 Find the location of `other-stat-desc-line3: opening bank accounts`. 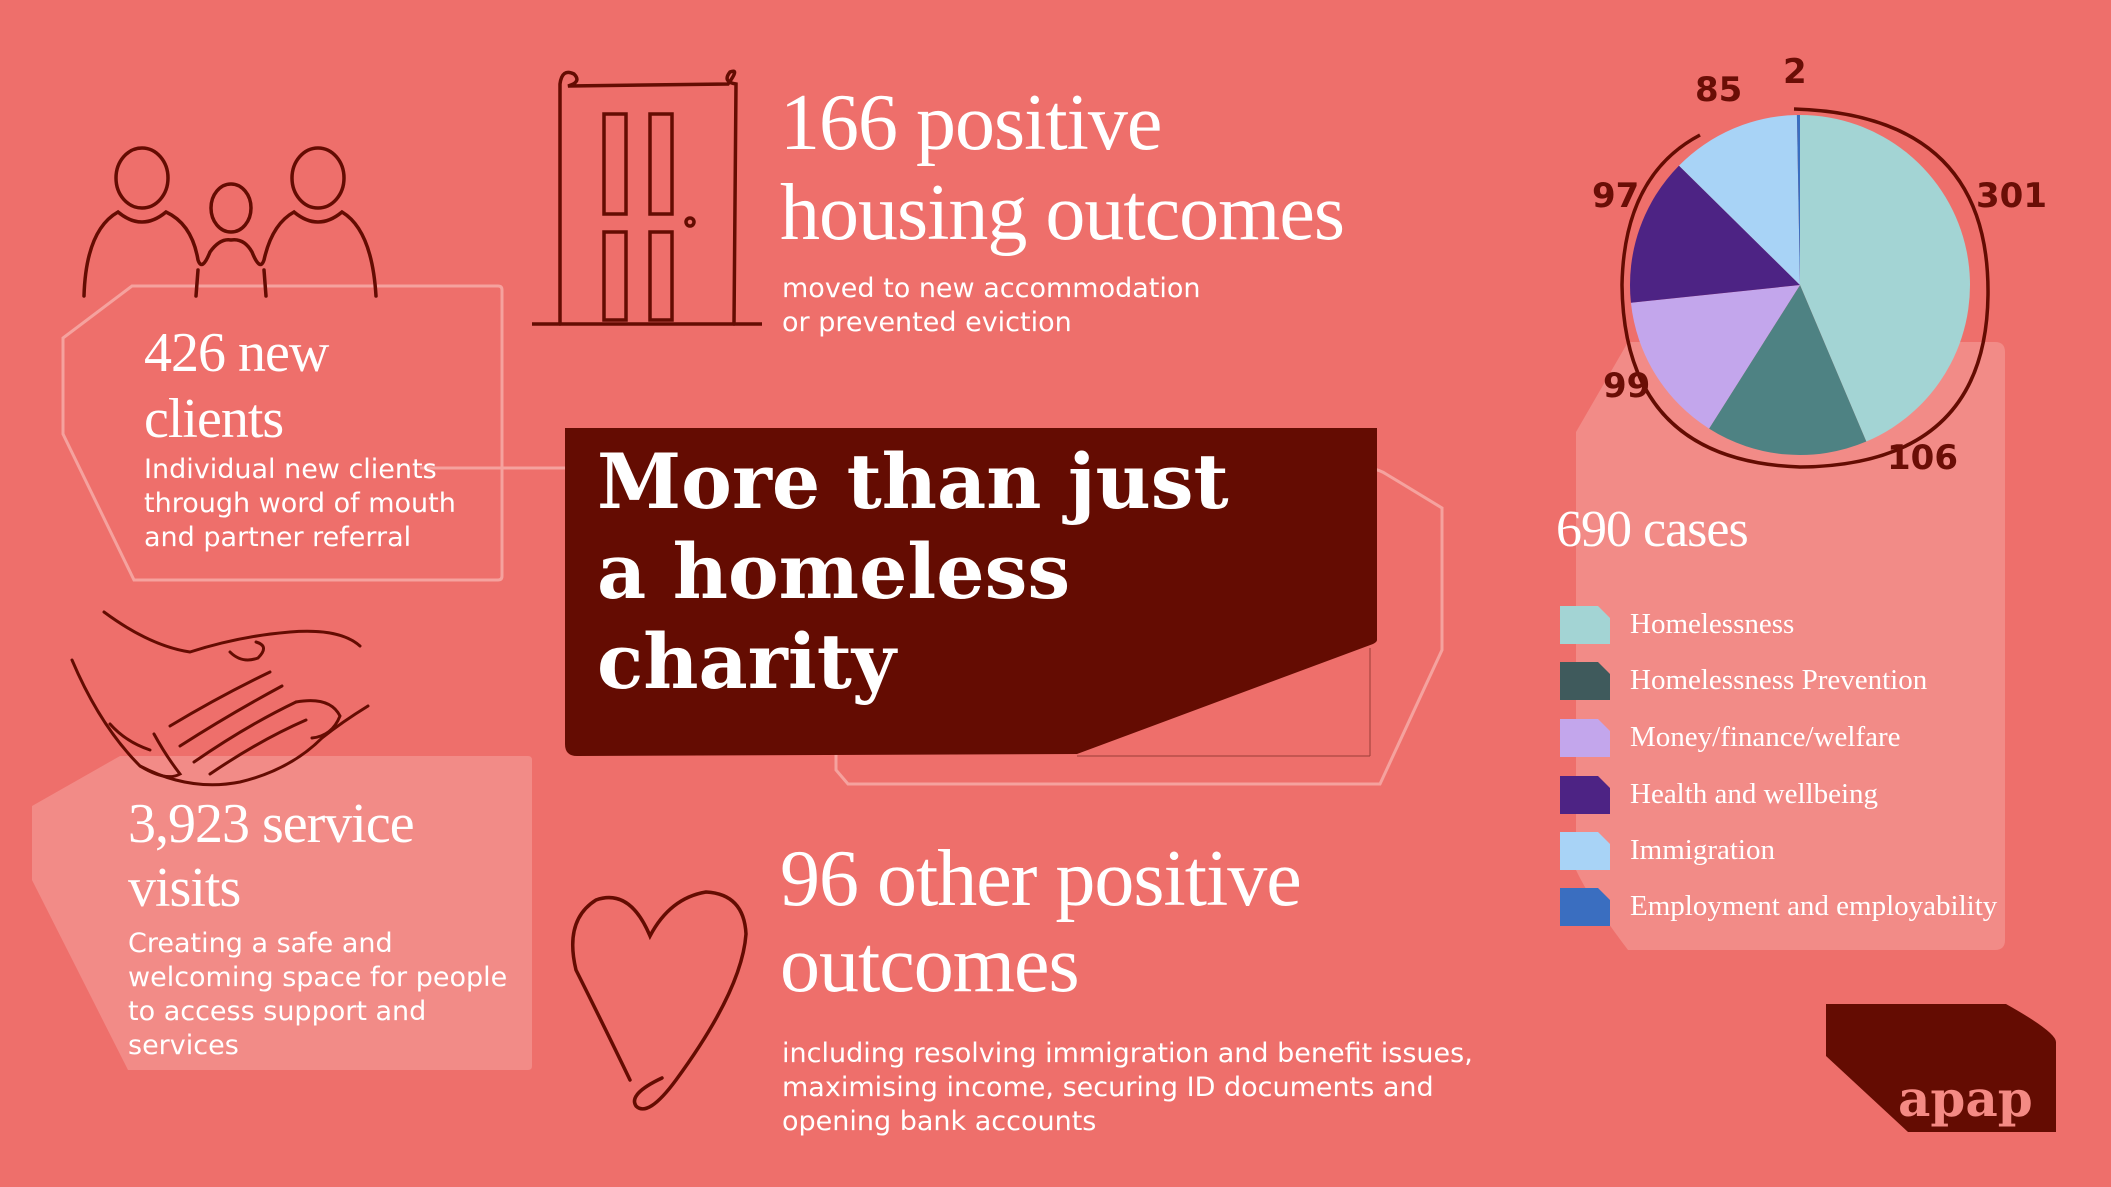

other-stat-desc-line3: opening bank accounts is located at coordinates (939, 1121).